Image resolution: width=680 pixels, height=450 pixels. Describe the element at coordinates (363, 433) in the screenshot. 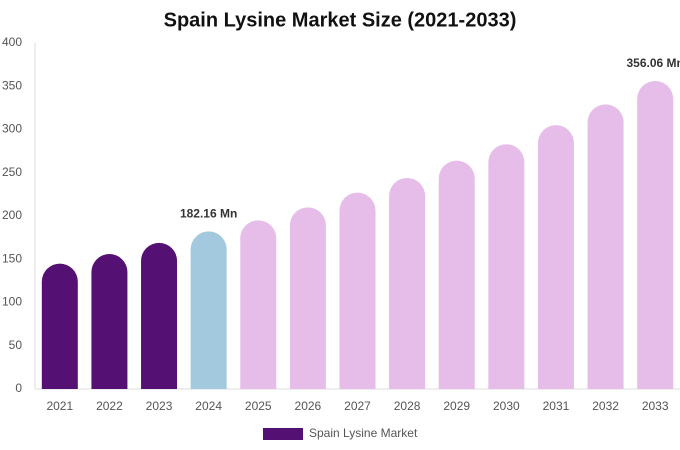

I see `legend-label: Spain Lysine Market` at that location.